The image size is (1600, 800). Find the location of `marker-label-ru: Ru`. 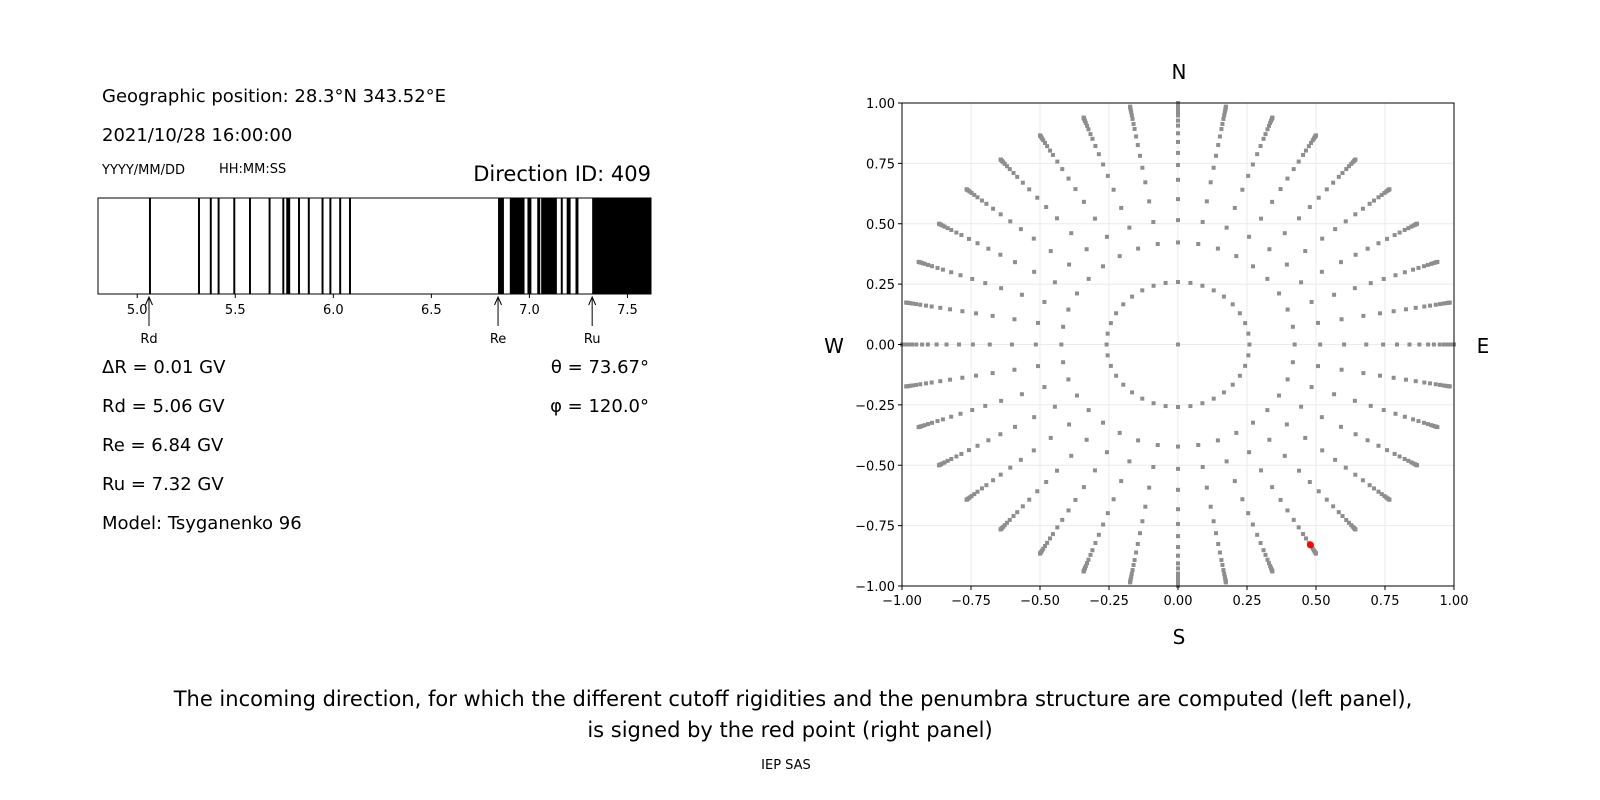

marker-label-ru: Ru is located at coordinates (592, 339).